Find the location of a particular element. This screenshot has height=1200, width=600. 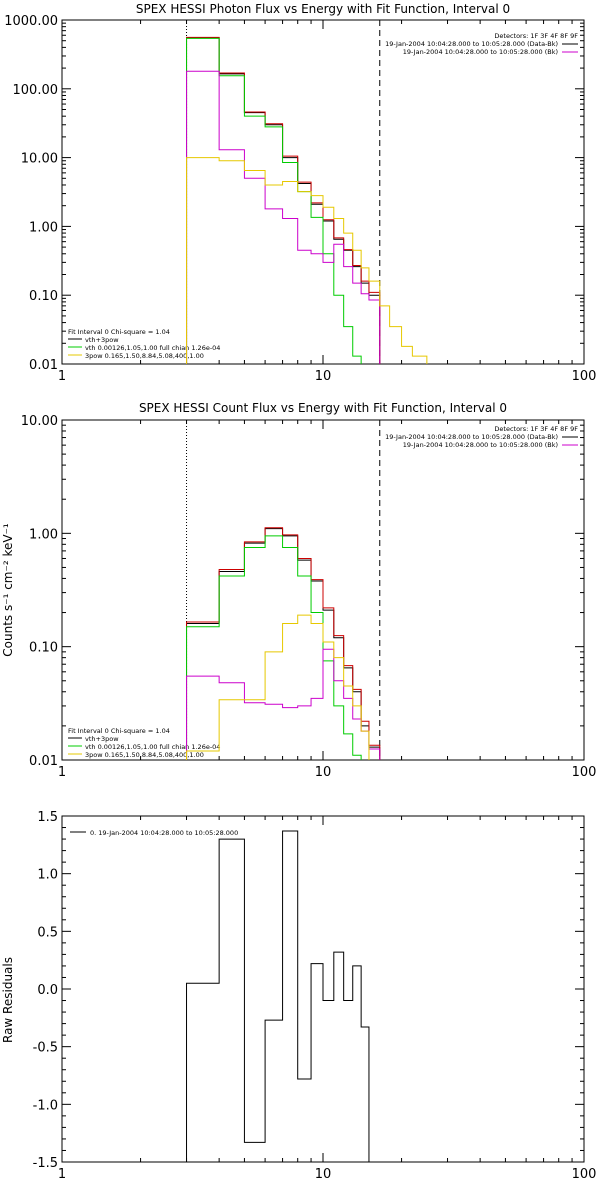

y-tick-label: 1.5 is located at coordinates (47, 817).